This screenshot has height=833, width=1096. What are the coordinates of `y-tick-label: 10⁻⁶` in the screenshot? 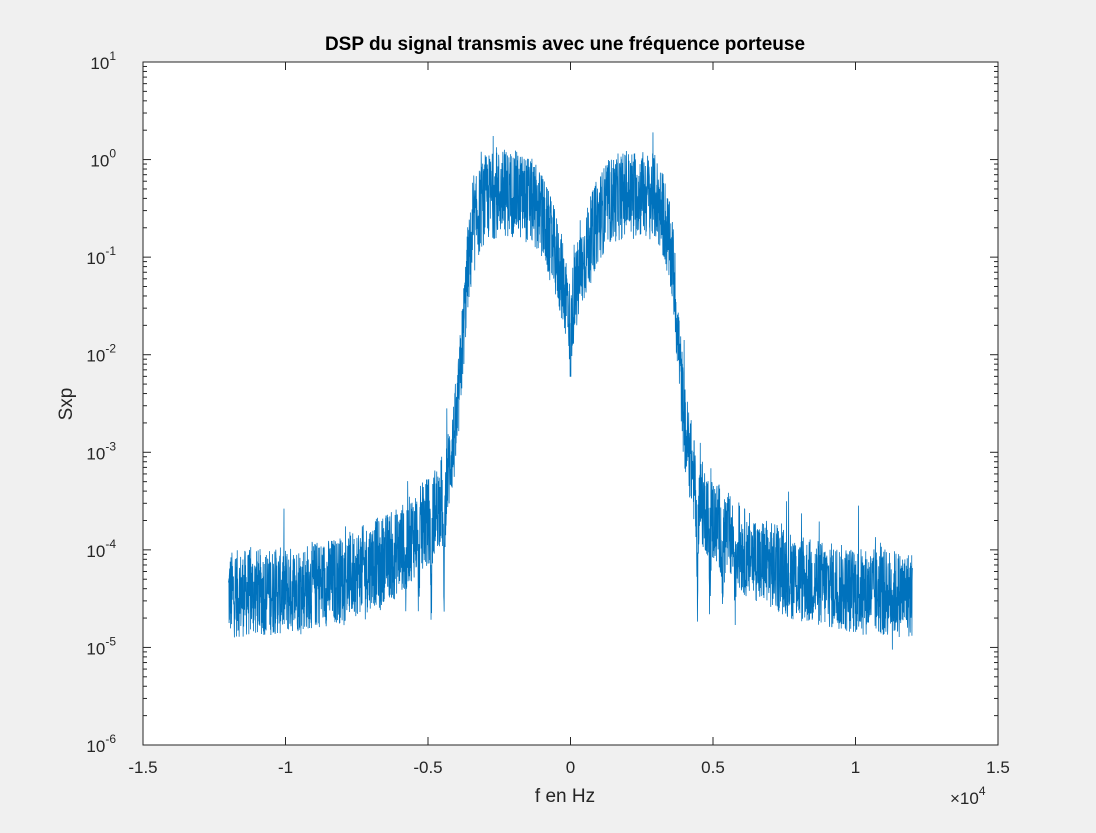 It's located at (101, 744).